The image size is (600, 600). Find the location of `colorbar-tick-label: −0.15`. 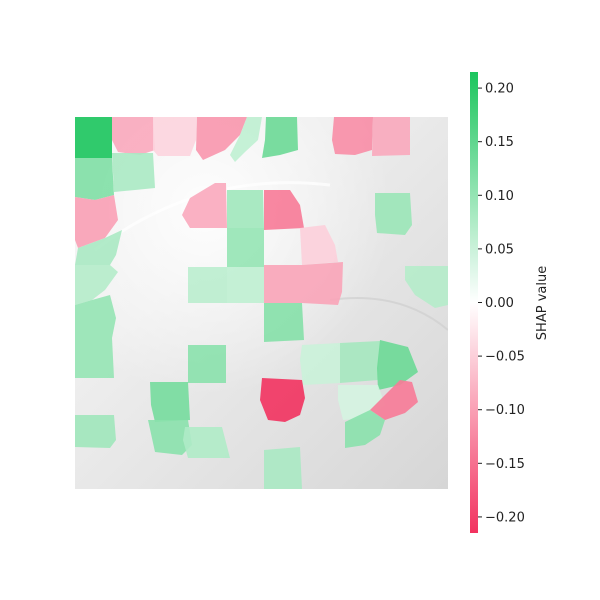

colorbar-tick-label: −0.15 is located at coordinates (505, 464).